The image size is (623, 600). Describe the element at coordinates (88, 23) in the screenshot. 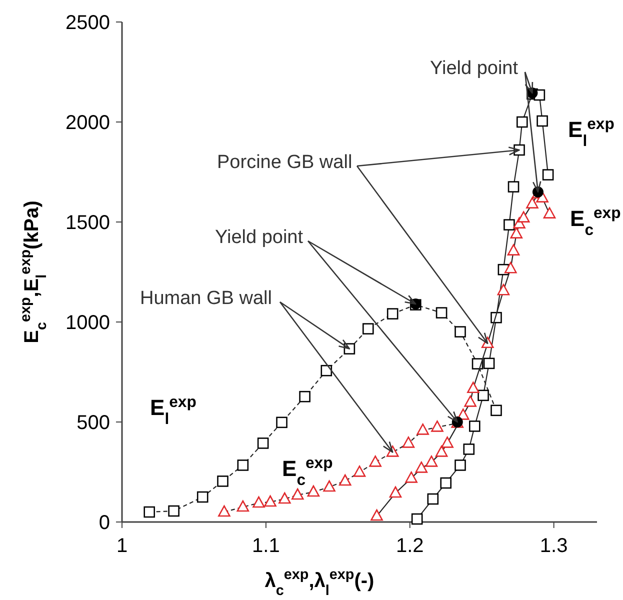

I see `y-tick-label: 2500` at that location.